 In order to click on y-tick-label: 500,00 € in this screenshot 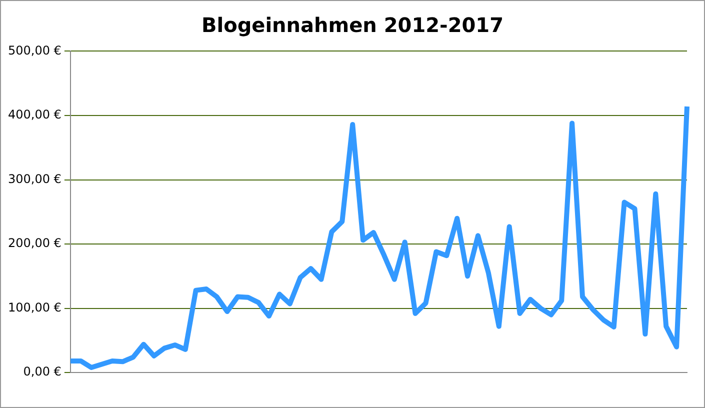, I will do `click(35, 50)`.